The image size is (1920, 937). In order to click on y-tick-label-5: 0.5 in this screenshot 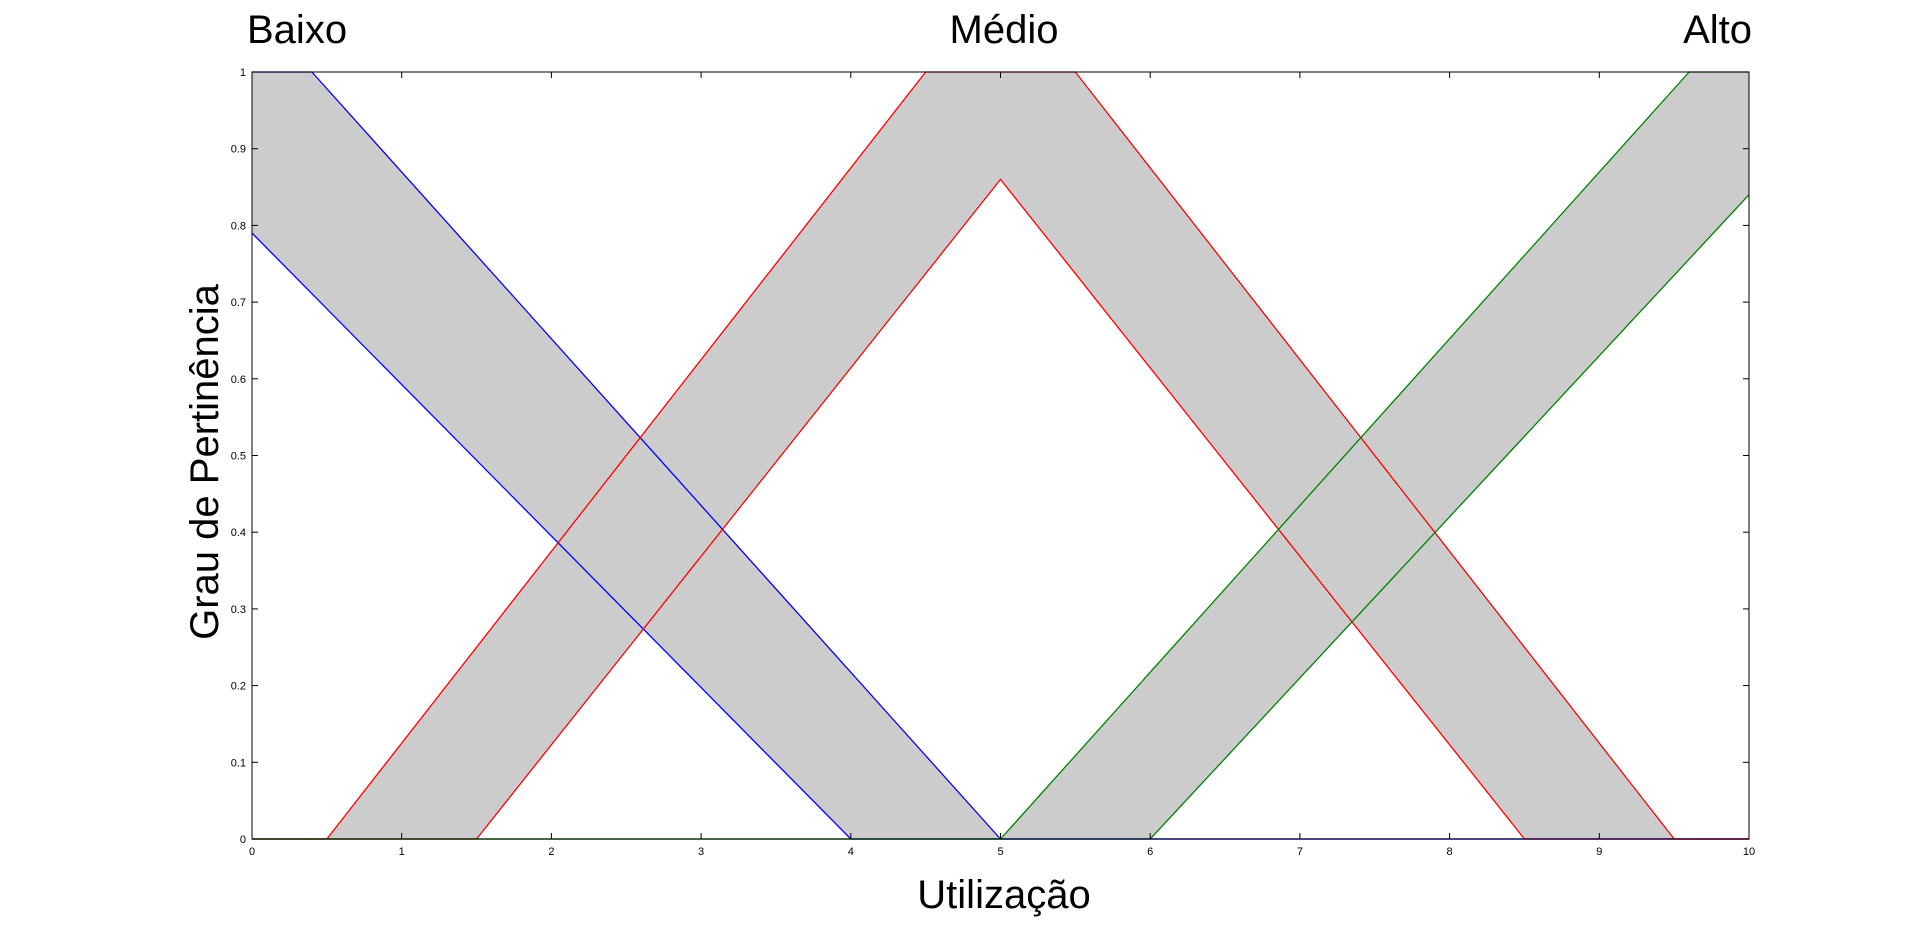, I will do `click(238, 457)`.